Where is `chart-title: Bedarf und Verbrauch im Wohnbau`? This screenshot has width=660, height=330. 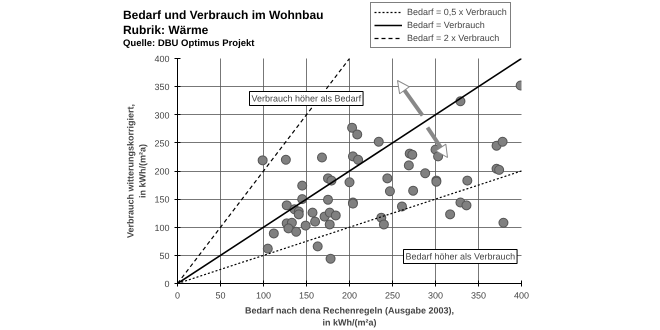 chart-title: Bedarf und Verbrauch im Wohnbau is located at coordinates (223, 15).